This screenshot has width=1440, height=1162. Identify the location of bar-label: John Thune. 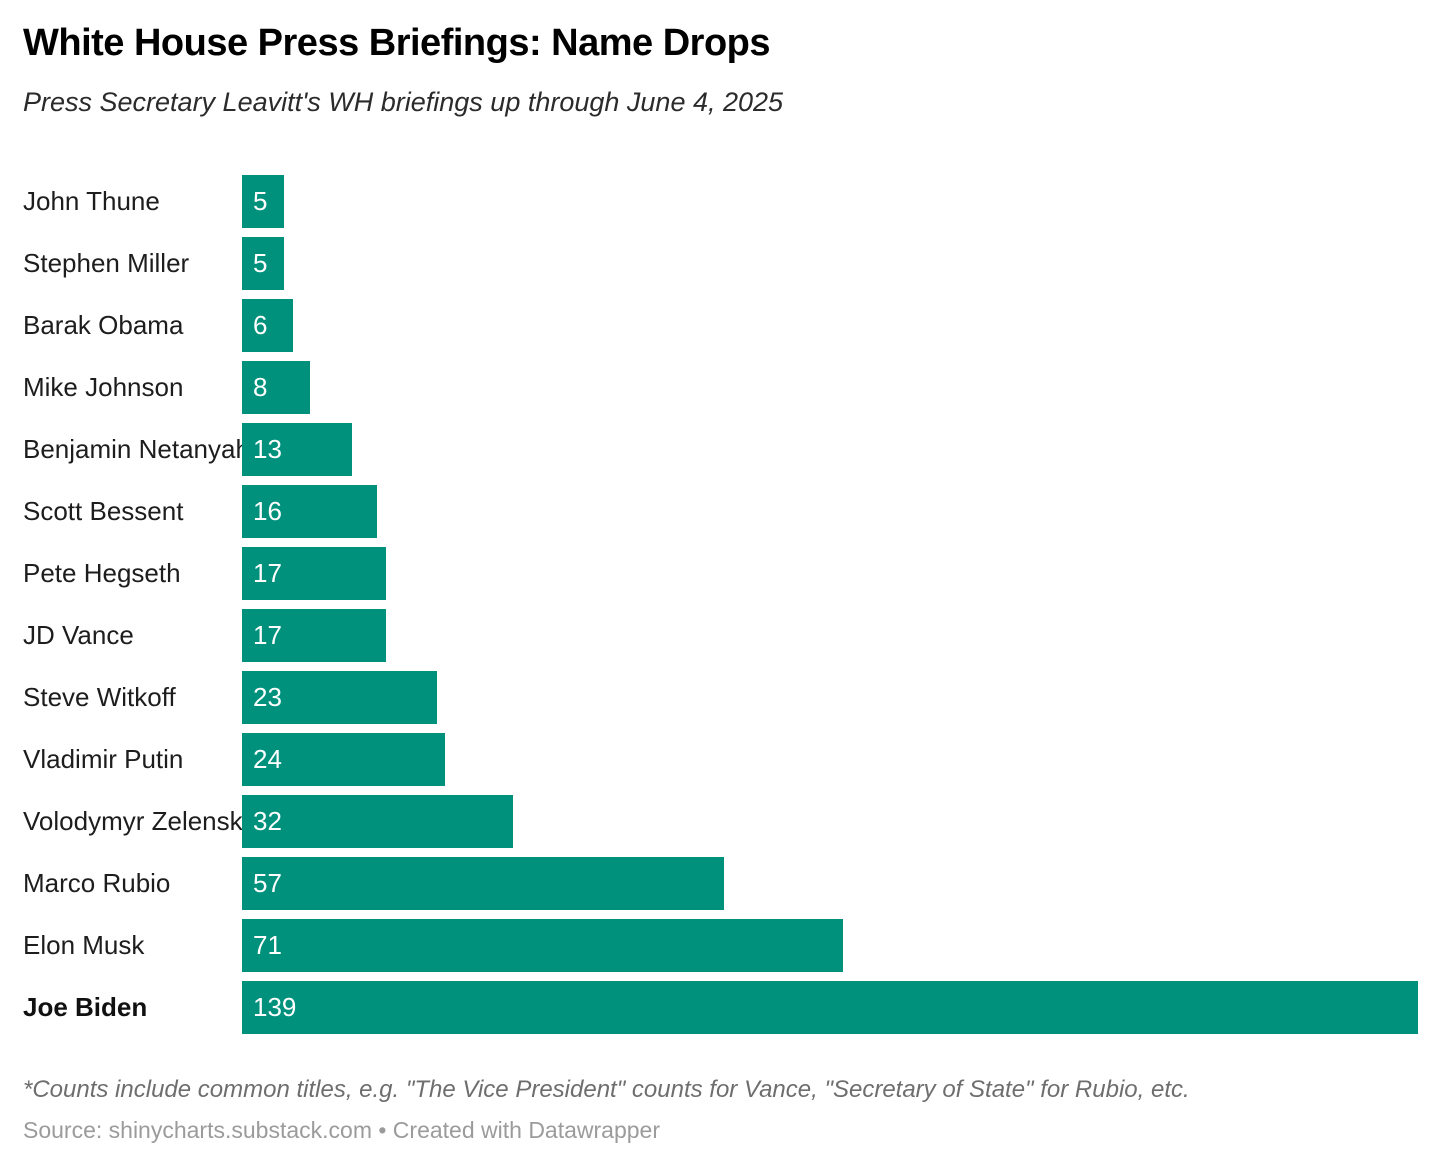
(91, 201).